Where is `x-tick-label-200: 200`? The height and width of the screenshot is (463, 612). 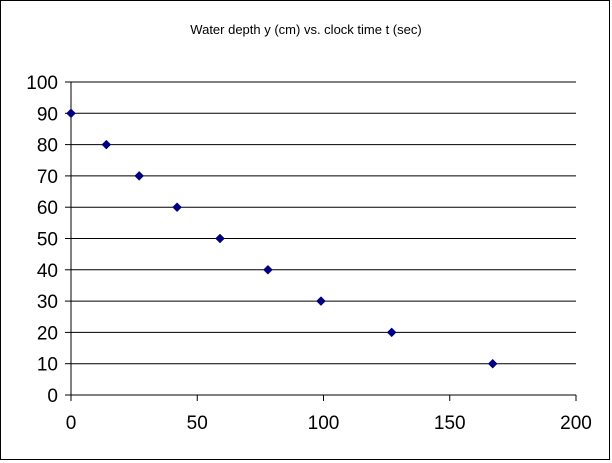 x-tick-label-200: 200 is located at coordinates (576, 423).